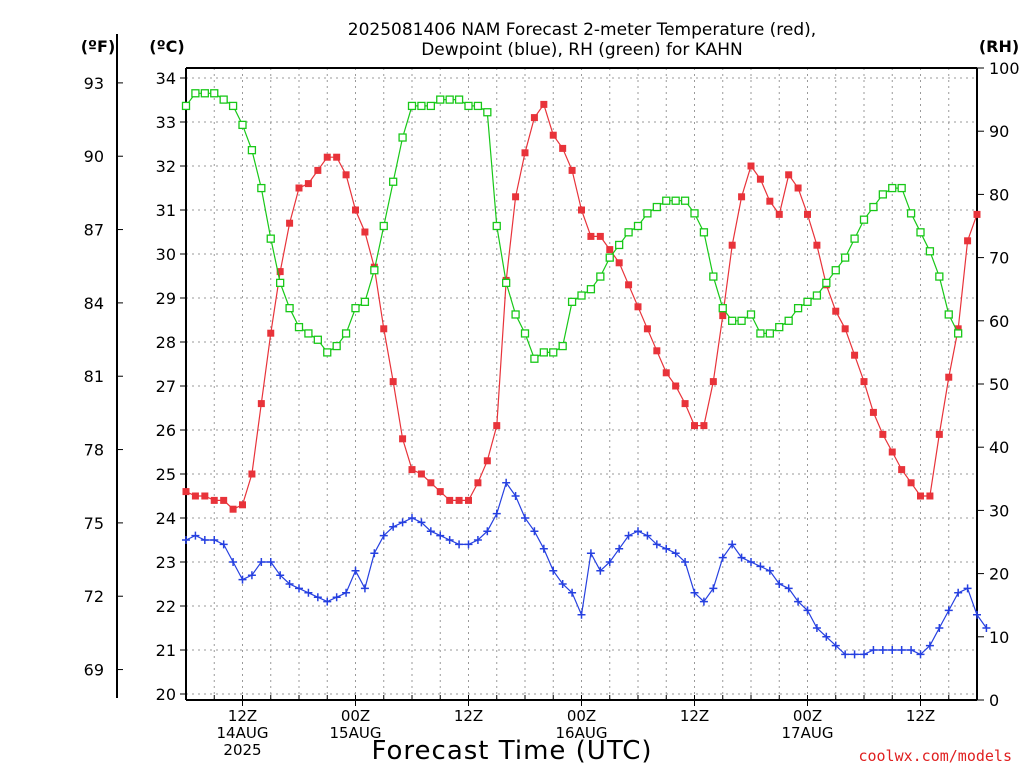 This screenshot has width=1024, height=768. What do you see at coordinates (994, 700) in the screenshot?
I see `rh-tick-label: 0` at bounding box center [994, 700].